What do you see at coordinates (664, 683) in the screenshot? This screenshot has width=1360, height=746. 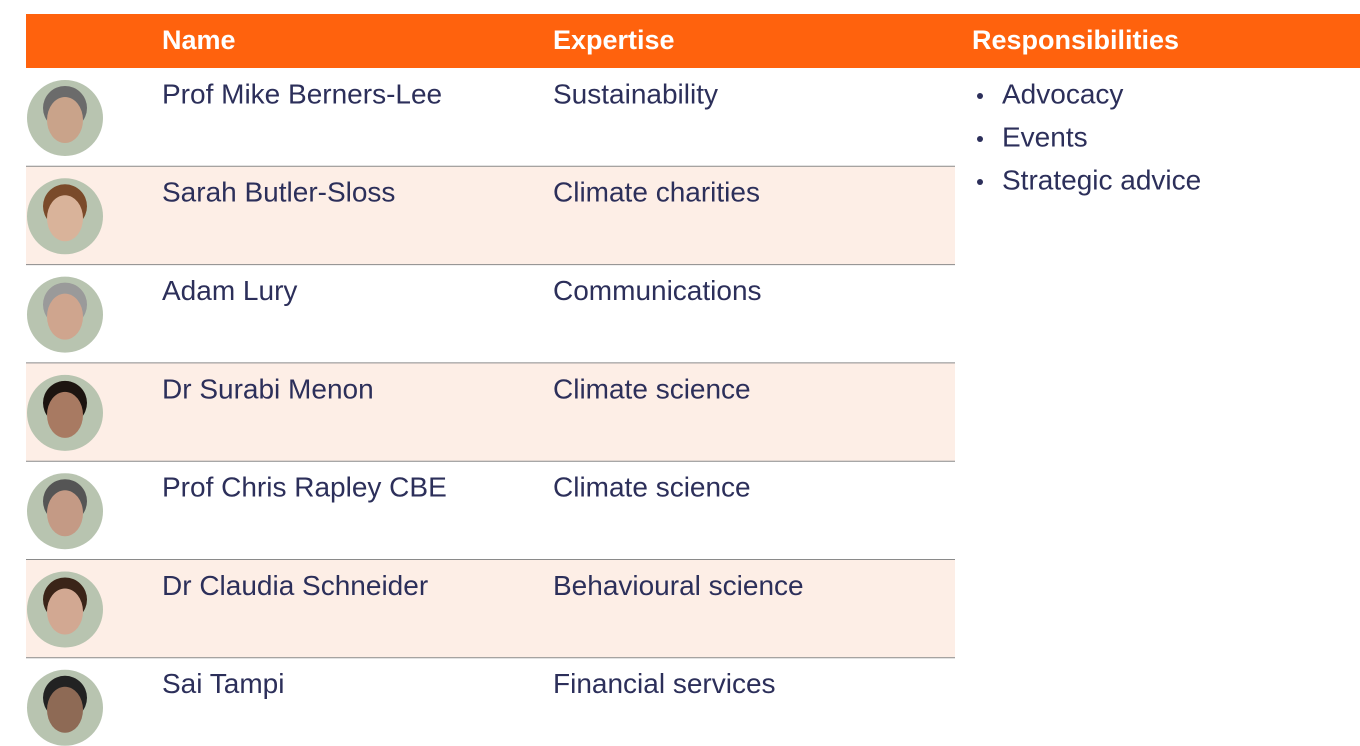 I see `person-expertise: Financial services` at bounding box center [664, 683].